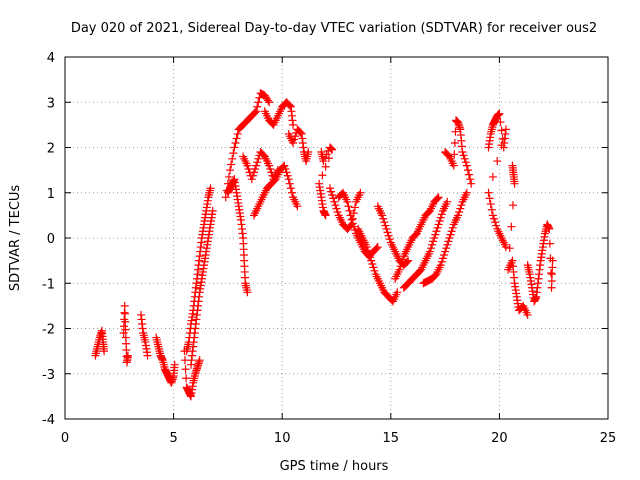 The image size is (640, 480). Describe the element at coordinates (15, 238) in the screenshot. I see `y-axis-title: SDTVAR / TECUs` at that location.